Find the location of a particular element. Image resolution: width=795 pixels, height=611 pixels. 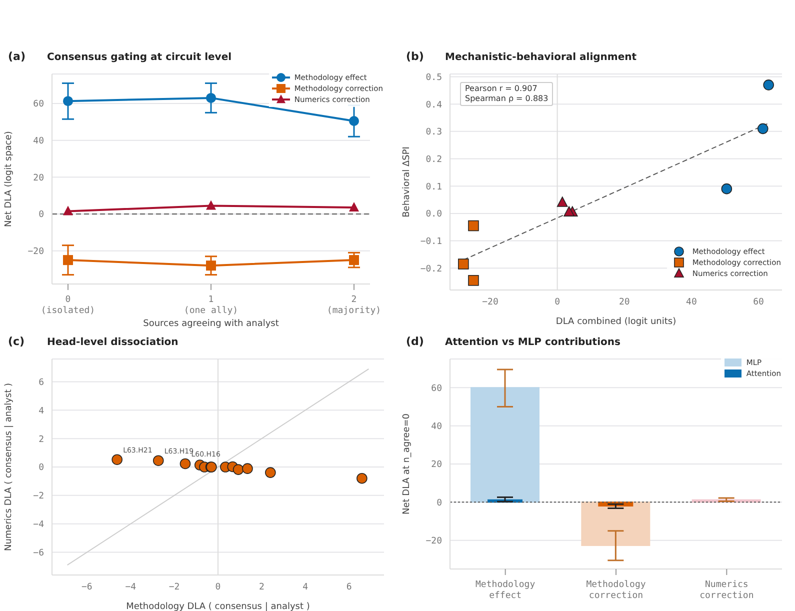

y-axis-title: Net DLA at n_agree=0 is located at coordinates (407, 464).